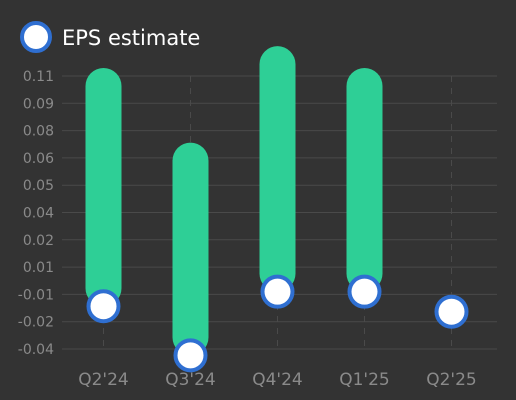 The width and height of the screenshot is (516, 400). Describe the element at coordinates (38, 104) in the screenshot. I see `y-tick-label: 0.09` at that location.